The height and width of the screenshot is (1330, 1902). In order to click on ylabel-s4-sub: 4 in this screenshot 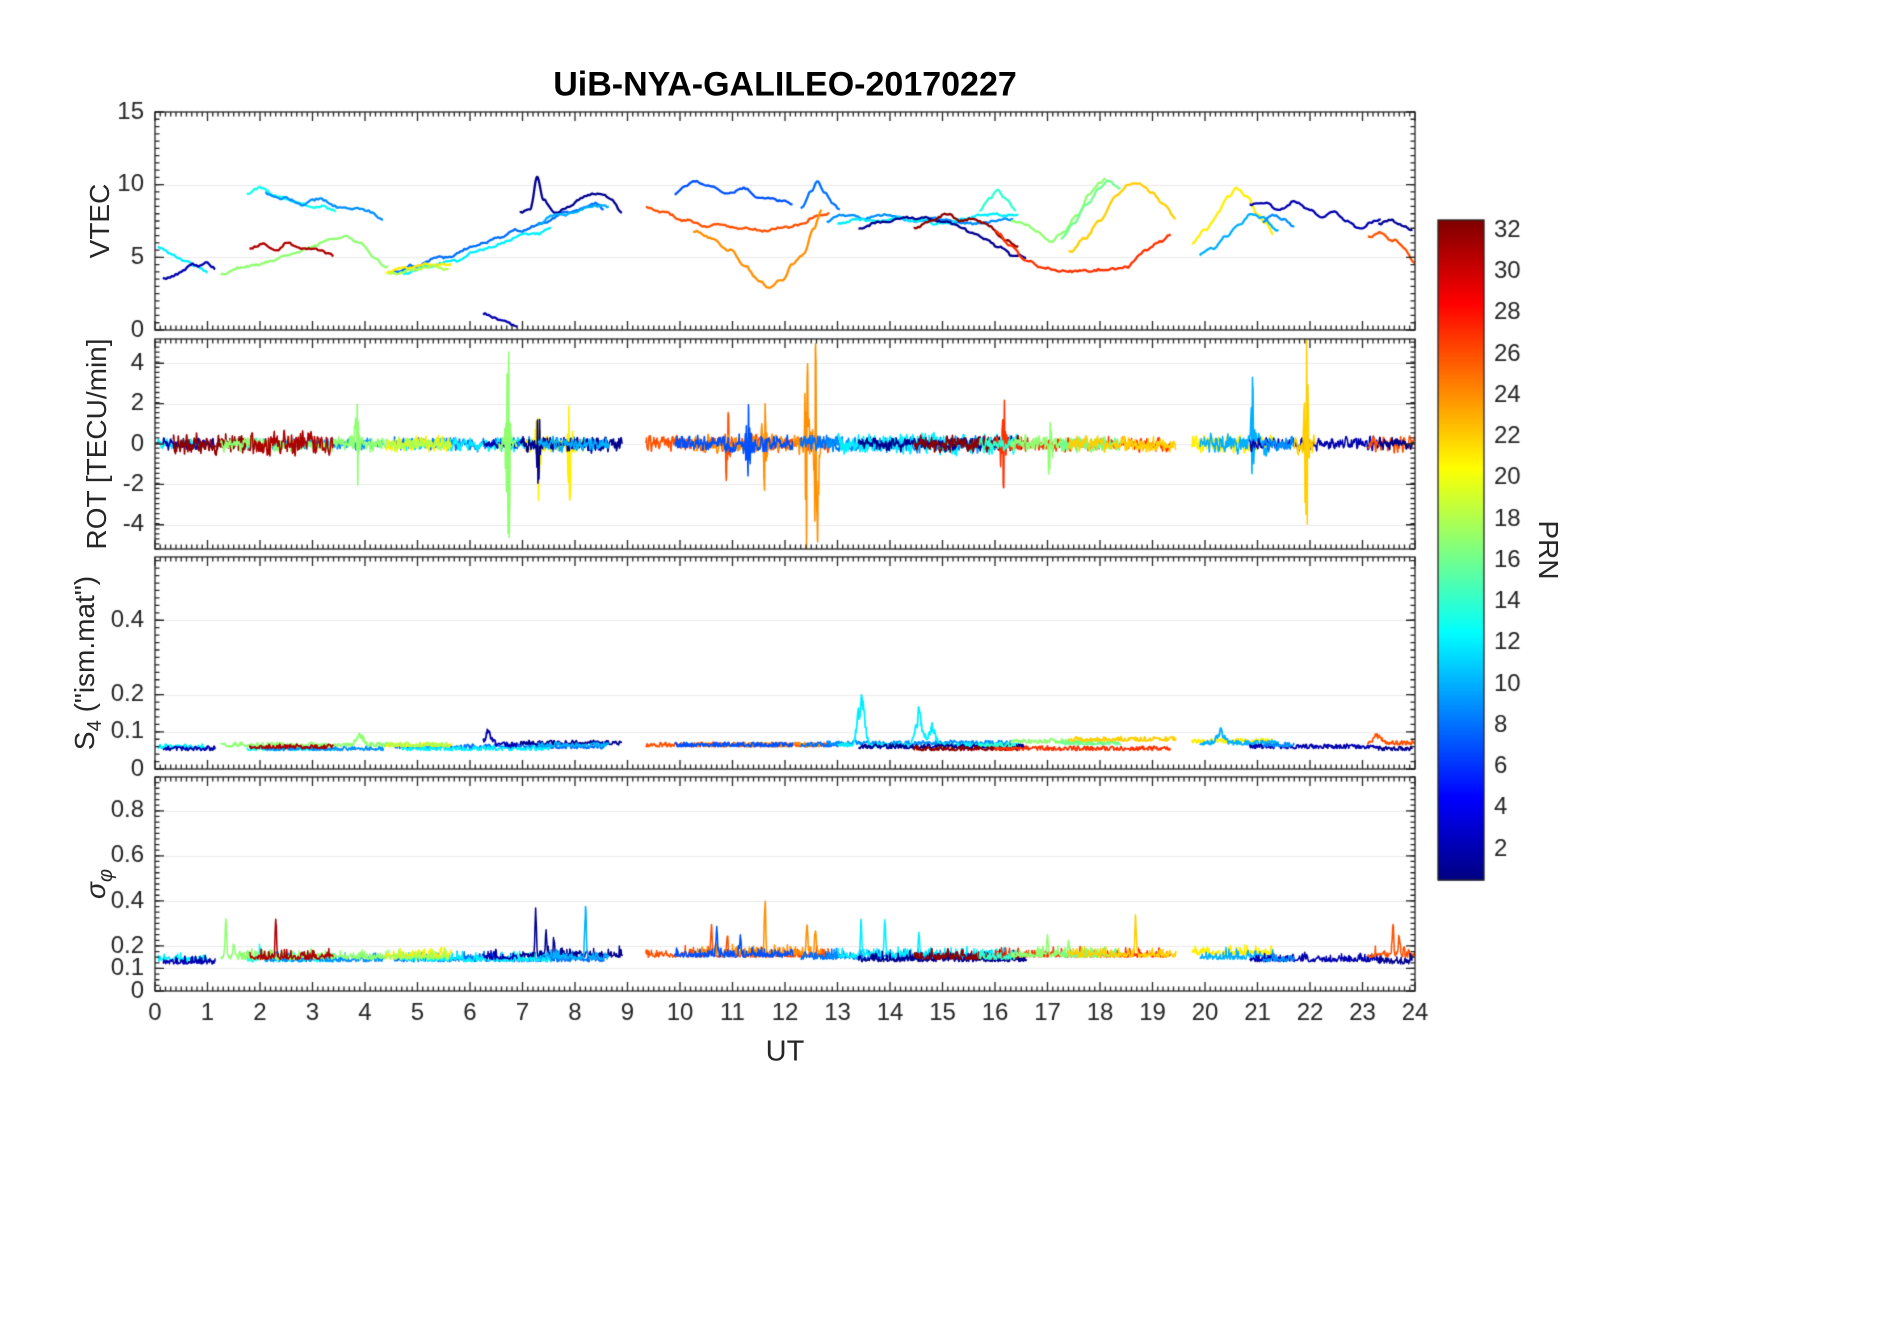, I will do `click(94, 726)`.